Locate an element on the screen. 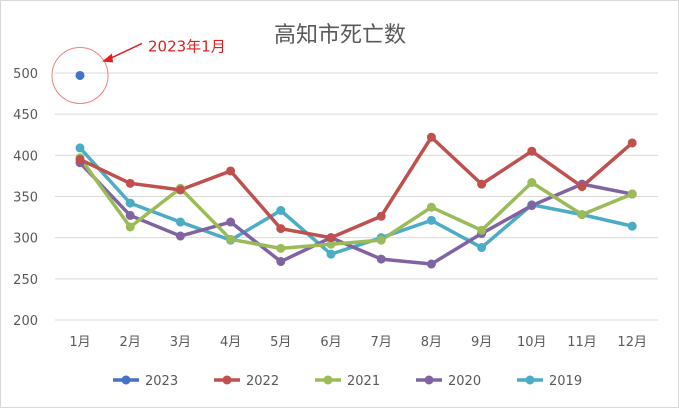  annotation-arrowhead is located at coordinates (107, 58).